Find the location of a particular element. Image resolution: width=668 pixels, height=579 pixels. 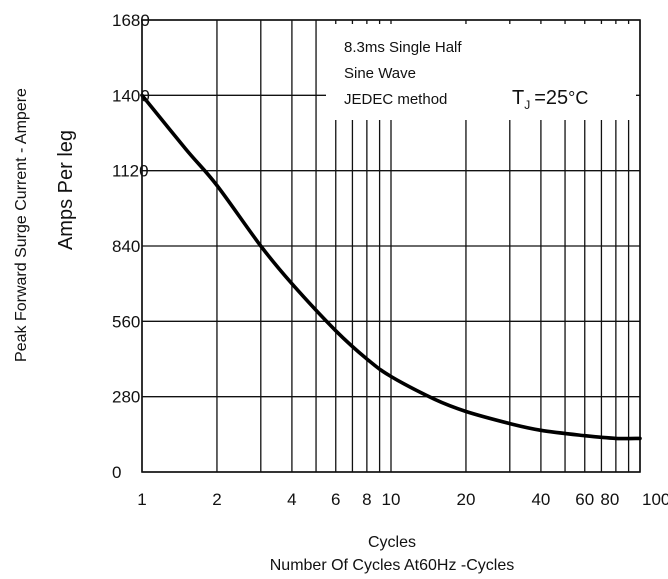

tj-unit: °C is located at coordinates (578, 98).